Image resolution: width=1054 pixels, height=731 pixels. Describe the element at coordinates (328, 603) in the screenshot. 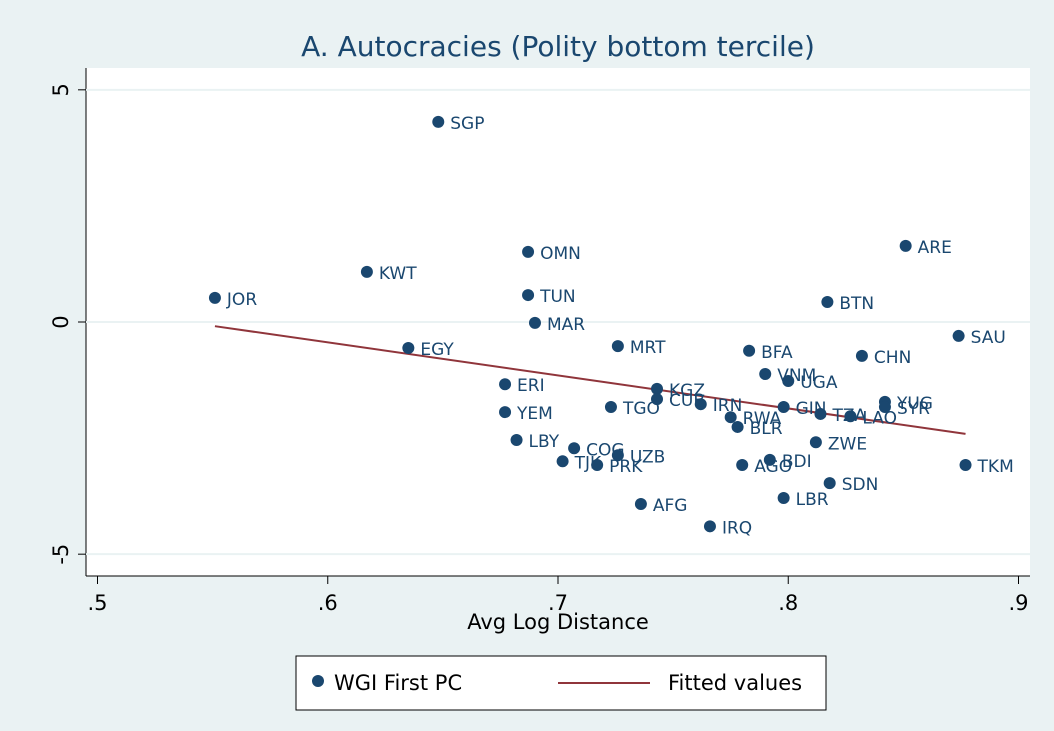

I see `x-tick-label: .6` at that location.